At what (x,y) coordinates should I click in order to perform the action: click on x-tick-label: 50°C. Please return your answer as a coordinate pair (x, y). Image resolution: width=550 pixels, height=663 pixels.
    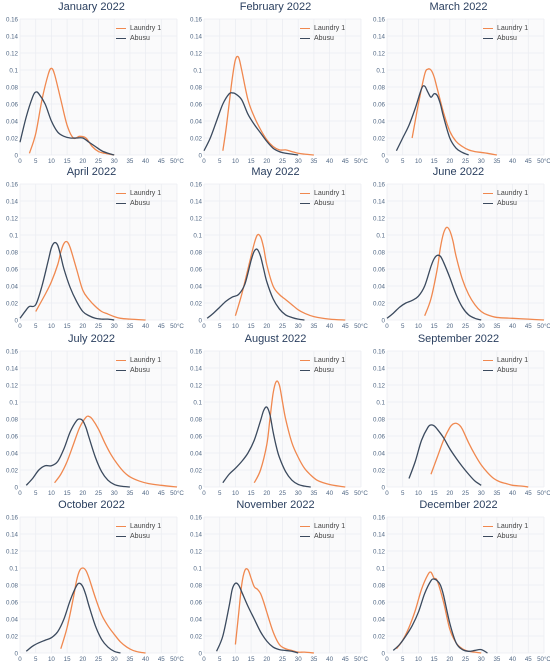
    Looking at the image, I should click on (177, 493).